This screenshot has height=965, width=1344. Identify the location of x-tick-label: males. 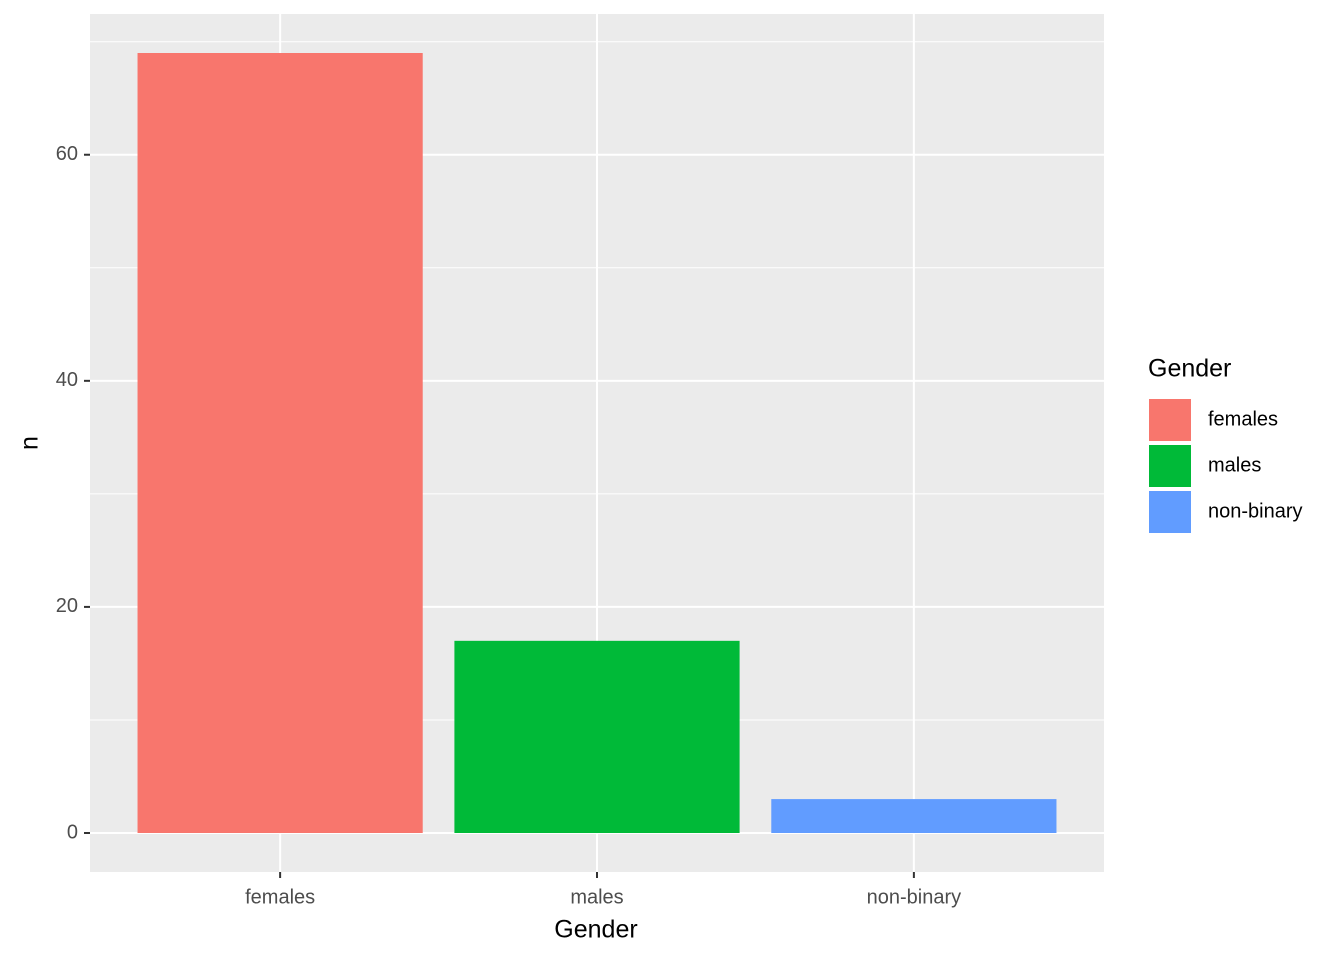
(596, 897).